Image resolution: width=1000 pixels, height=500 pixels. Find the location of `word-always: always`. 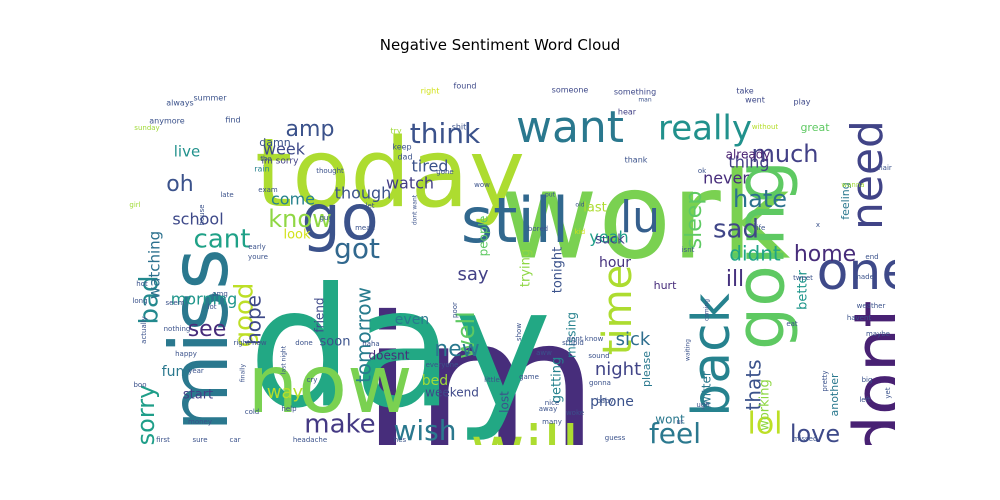

word-always: always is located at coordinates (179, 103).